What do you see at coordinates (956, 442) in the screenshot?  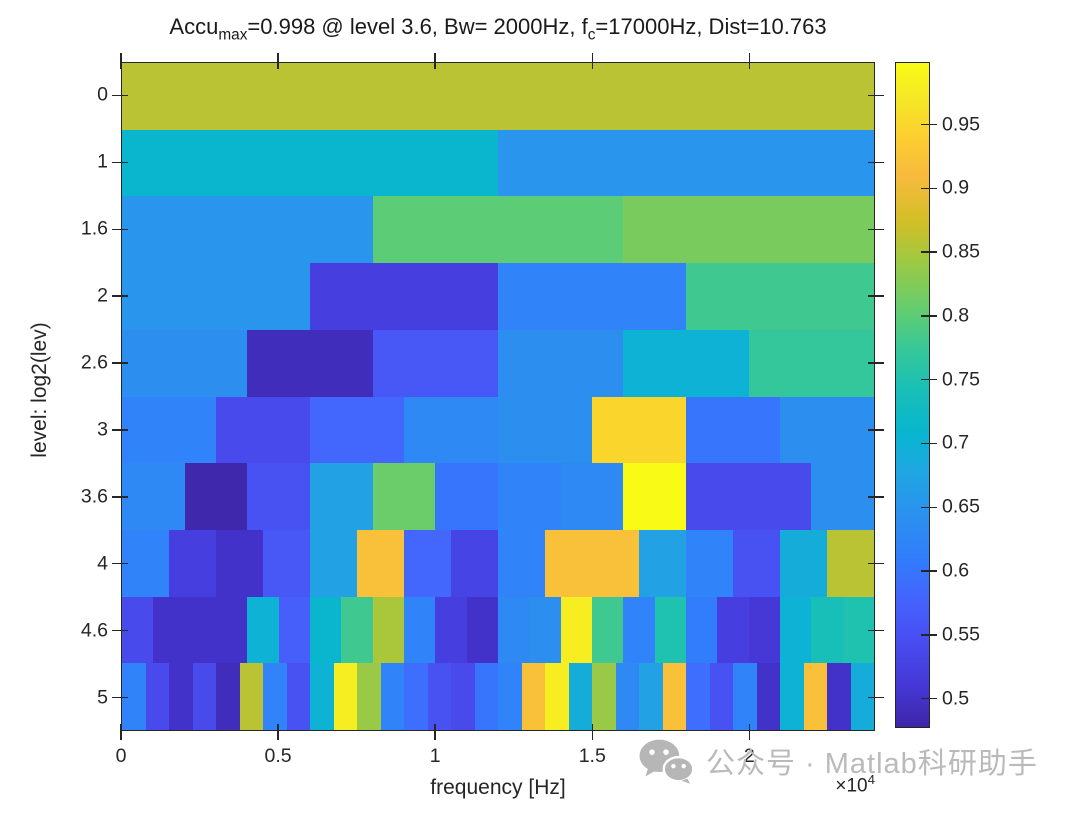 I see `colorbar-tick-label: 0.7` at bounding box center [956, 442].